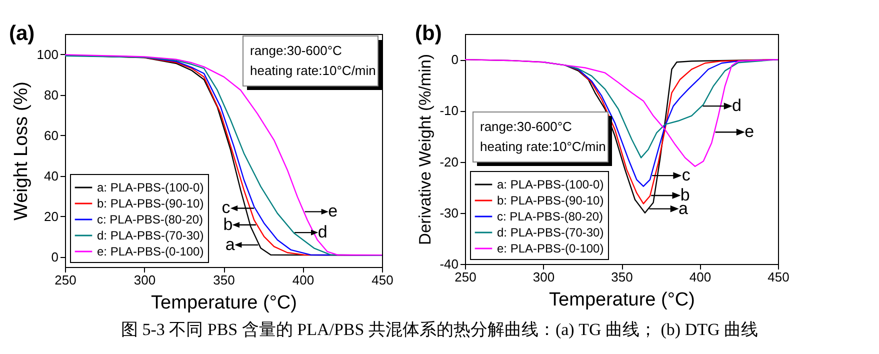 This screenshot has height=354, width=879. Describe the element at coordinates (47, 54) in the screenshot. I see `y-tick-label: 100` at that location.